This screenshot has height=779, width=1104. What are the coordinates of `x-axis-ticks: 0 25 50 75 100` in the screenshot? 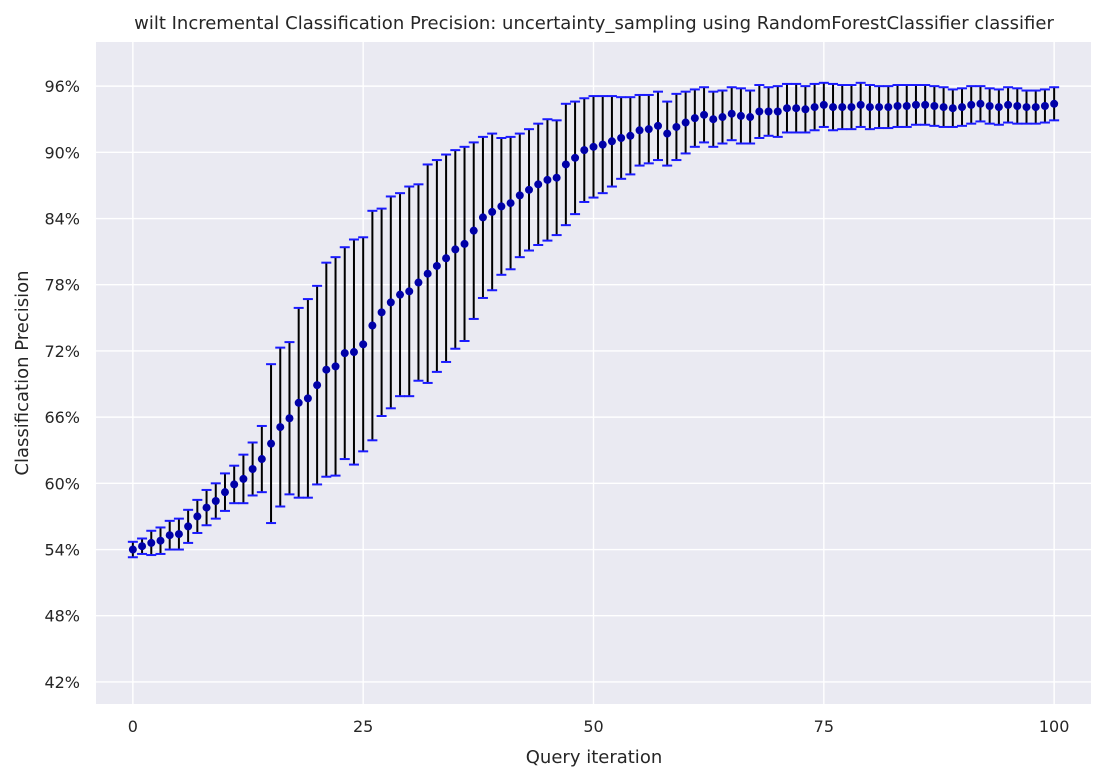 It's located at (599, 726).